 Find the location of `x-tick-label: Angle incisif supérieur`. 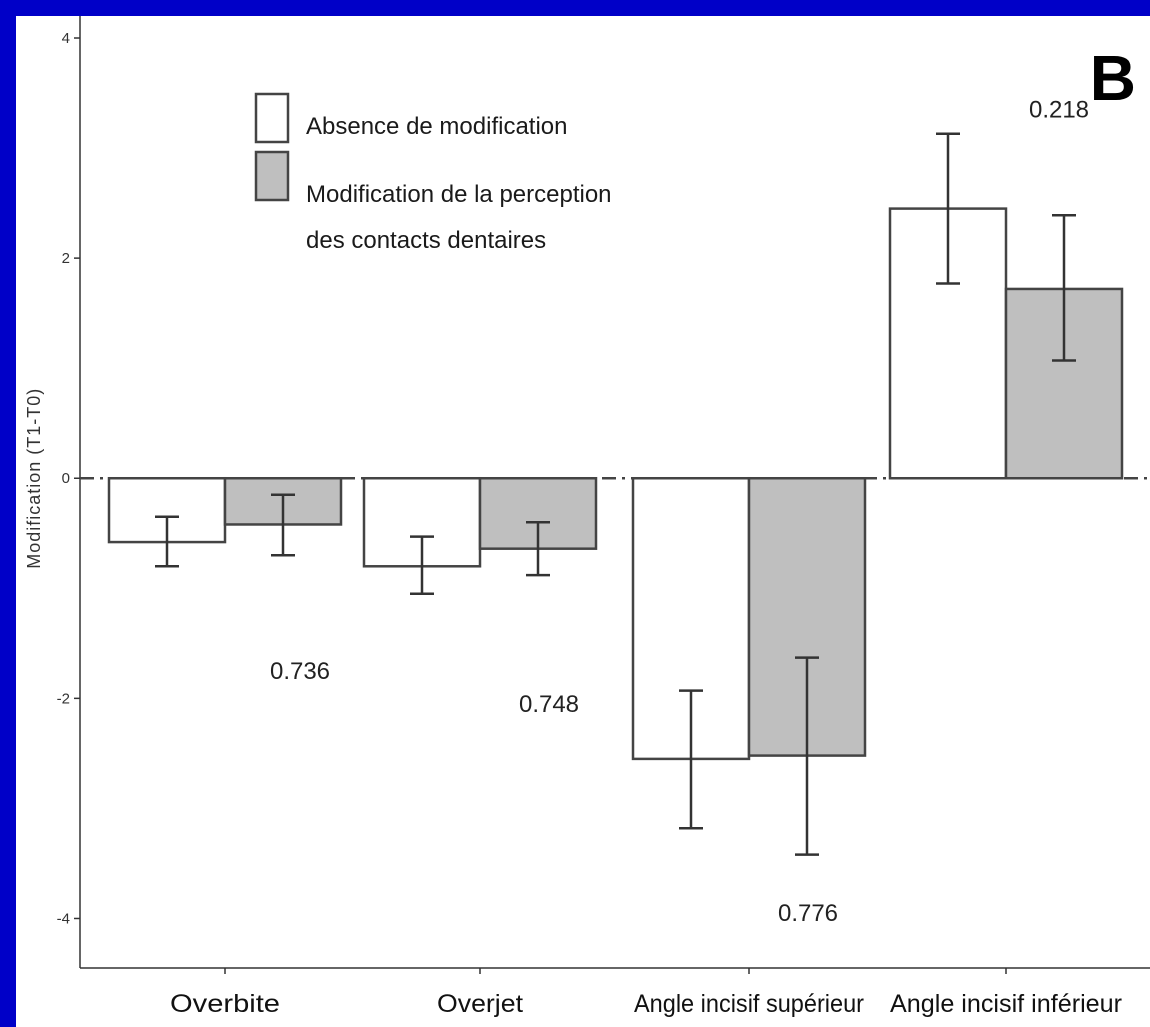

x-tick-label: Angle incisif supérieur is located at coordinates (749, 1004).